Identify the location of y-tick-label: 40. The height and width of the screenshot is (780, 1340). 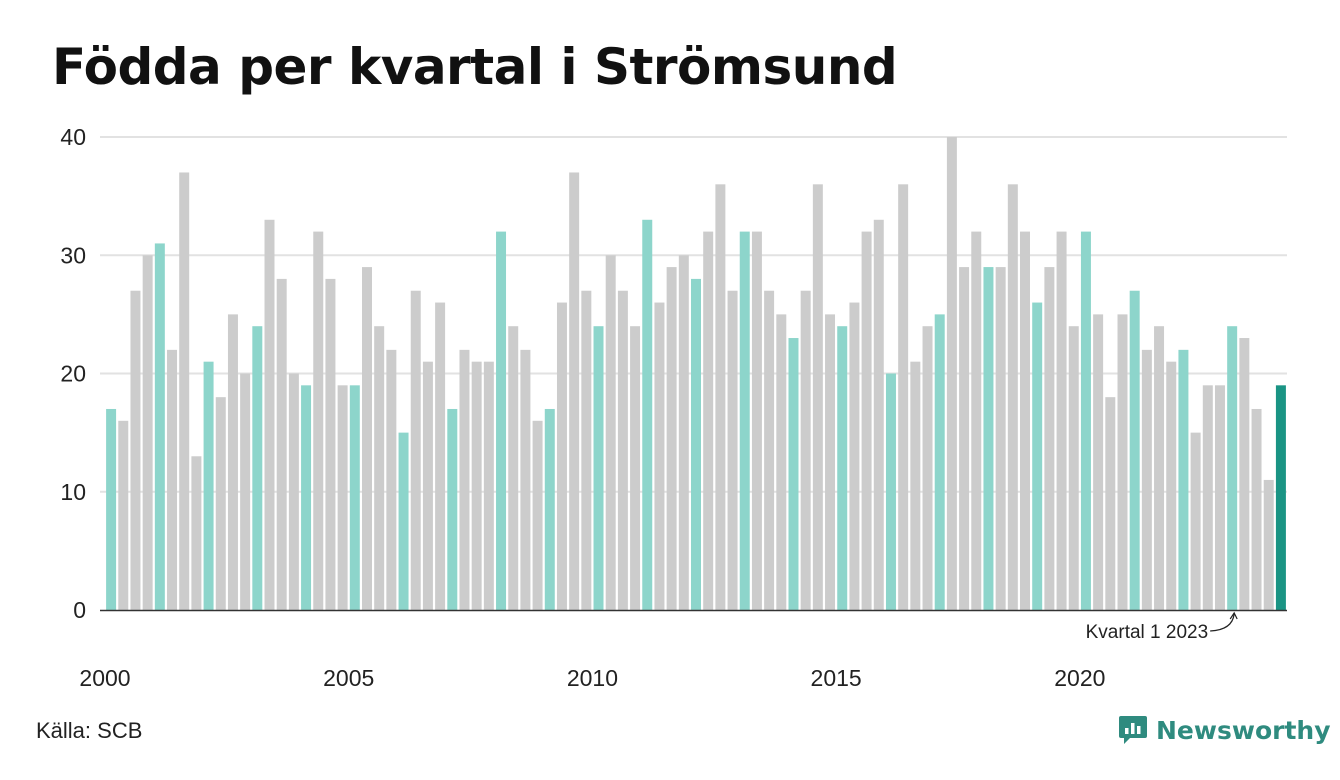
(73, 137).